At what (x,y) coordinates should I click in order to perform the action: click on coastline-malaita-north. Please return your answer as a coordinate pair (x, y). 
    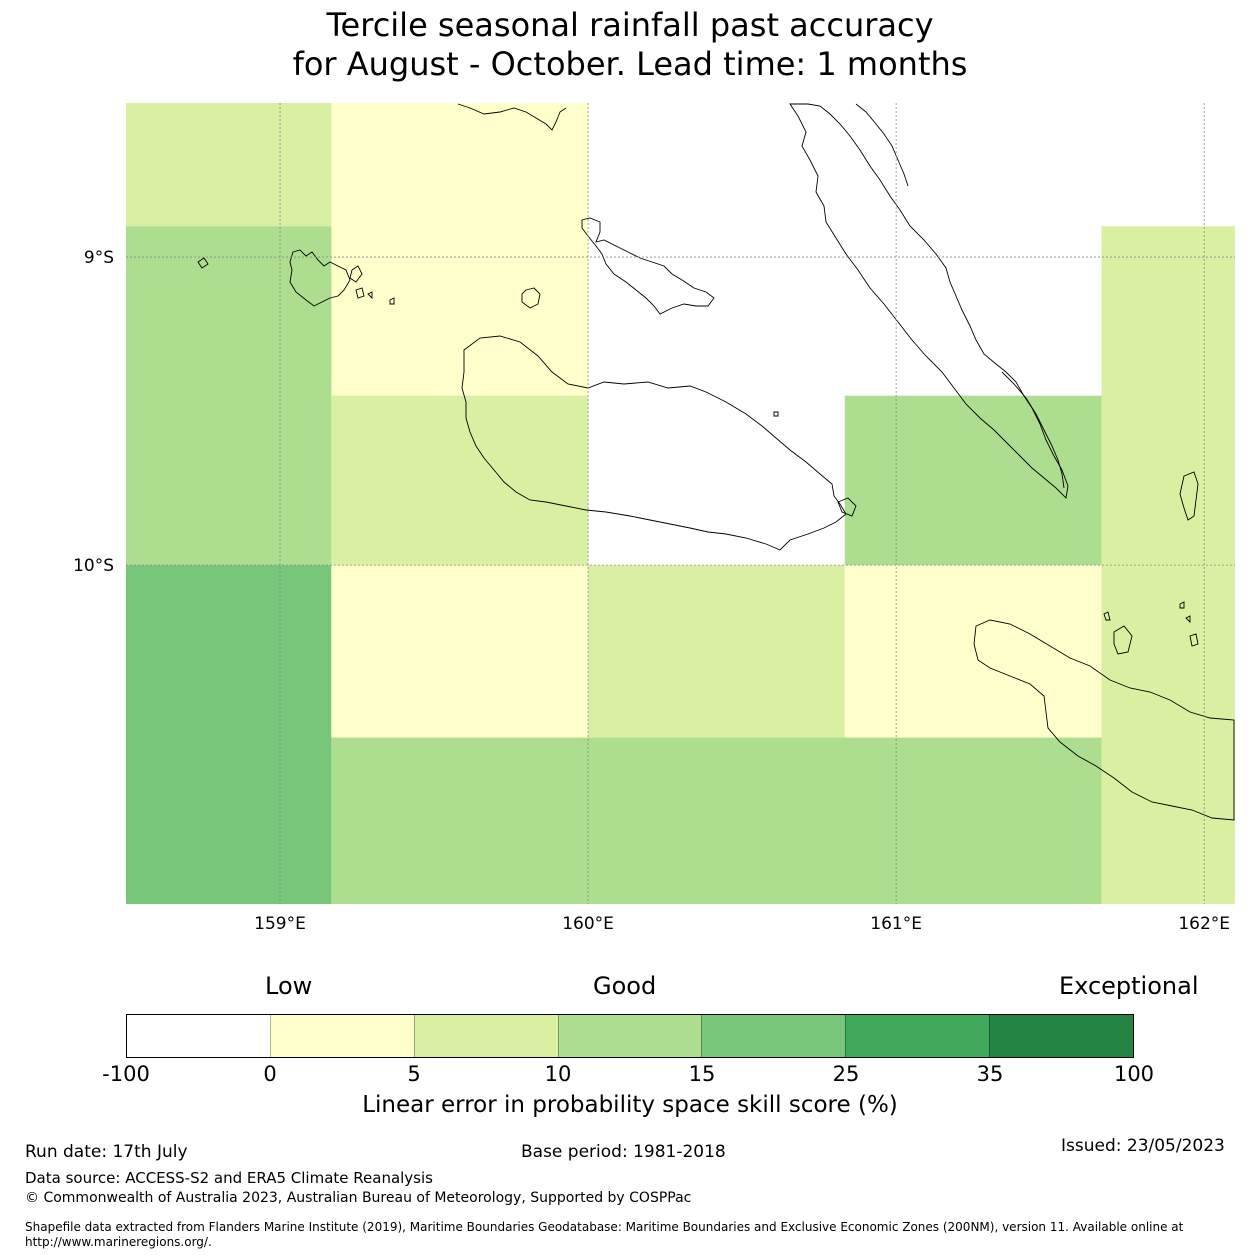
    Looking at the image, I should click on (882, 145).